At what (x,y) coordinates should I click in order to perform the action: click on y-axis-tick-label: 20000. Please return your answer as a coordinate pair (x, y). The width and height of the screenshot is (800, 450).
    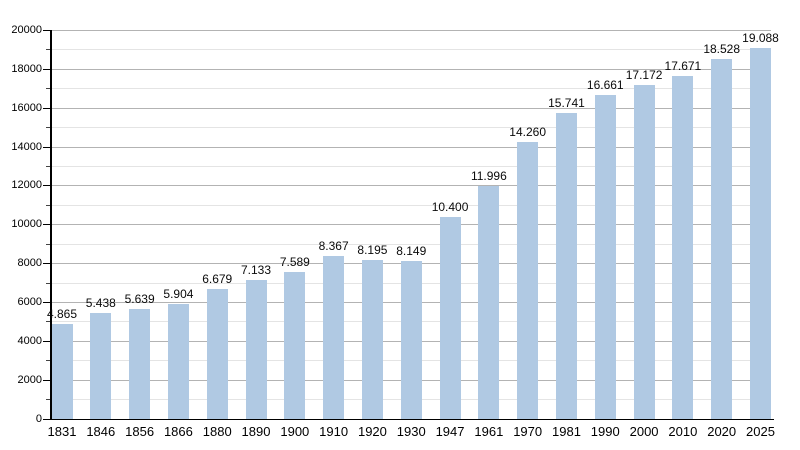
    Looking at the image, I should click on (26, 30).